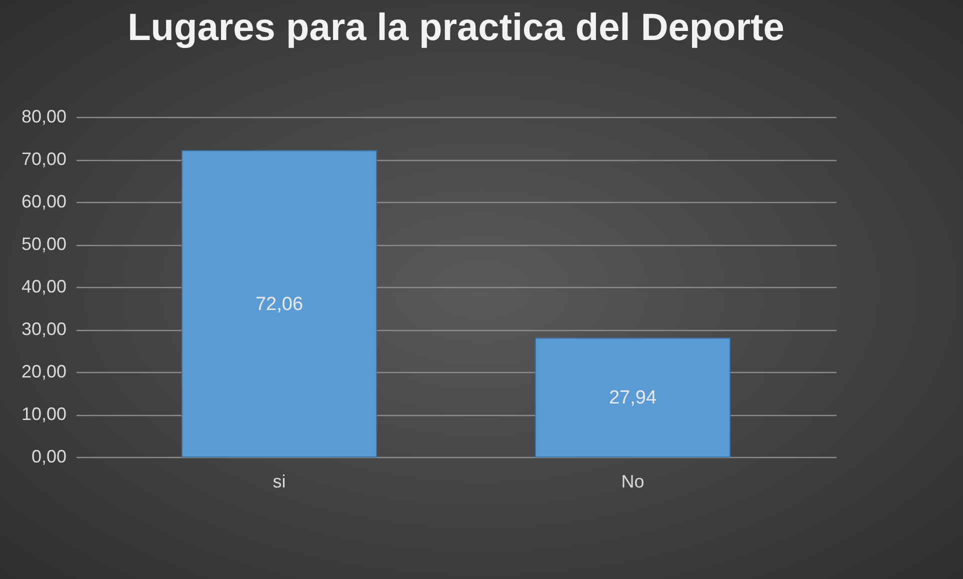  What do you see at coordinates (43, 202) in the screenshot?
I see `y-tick-label: 60,00` at bounding box center [43, 202].